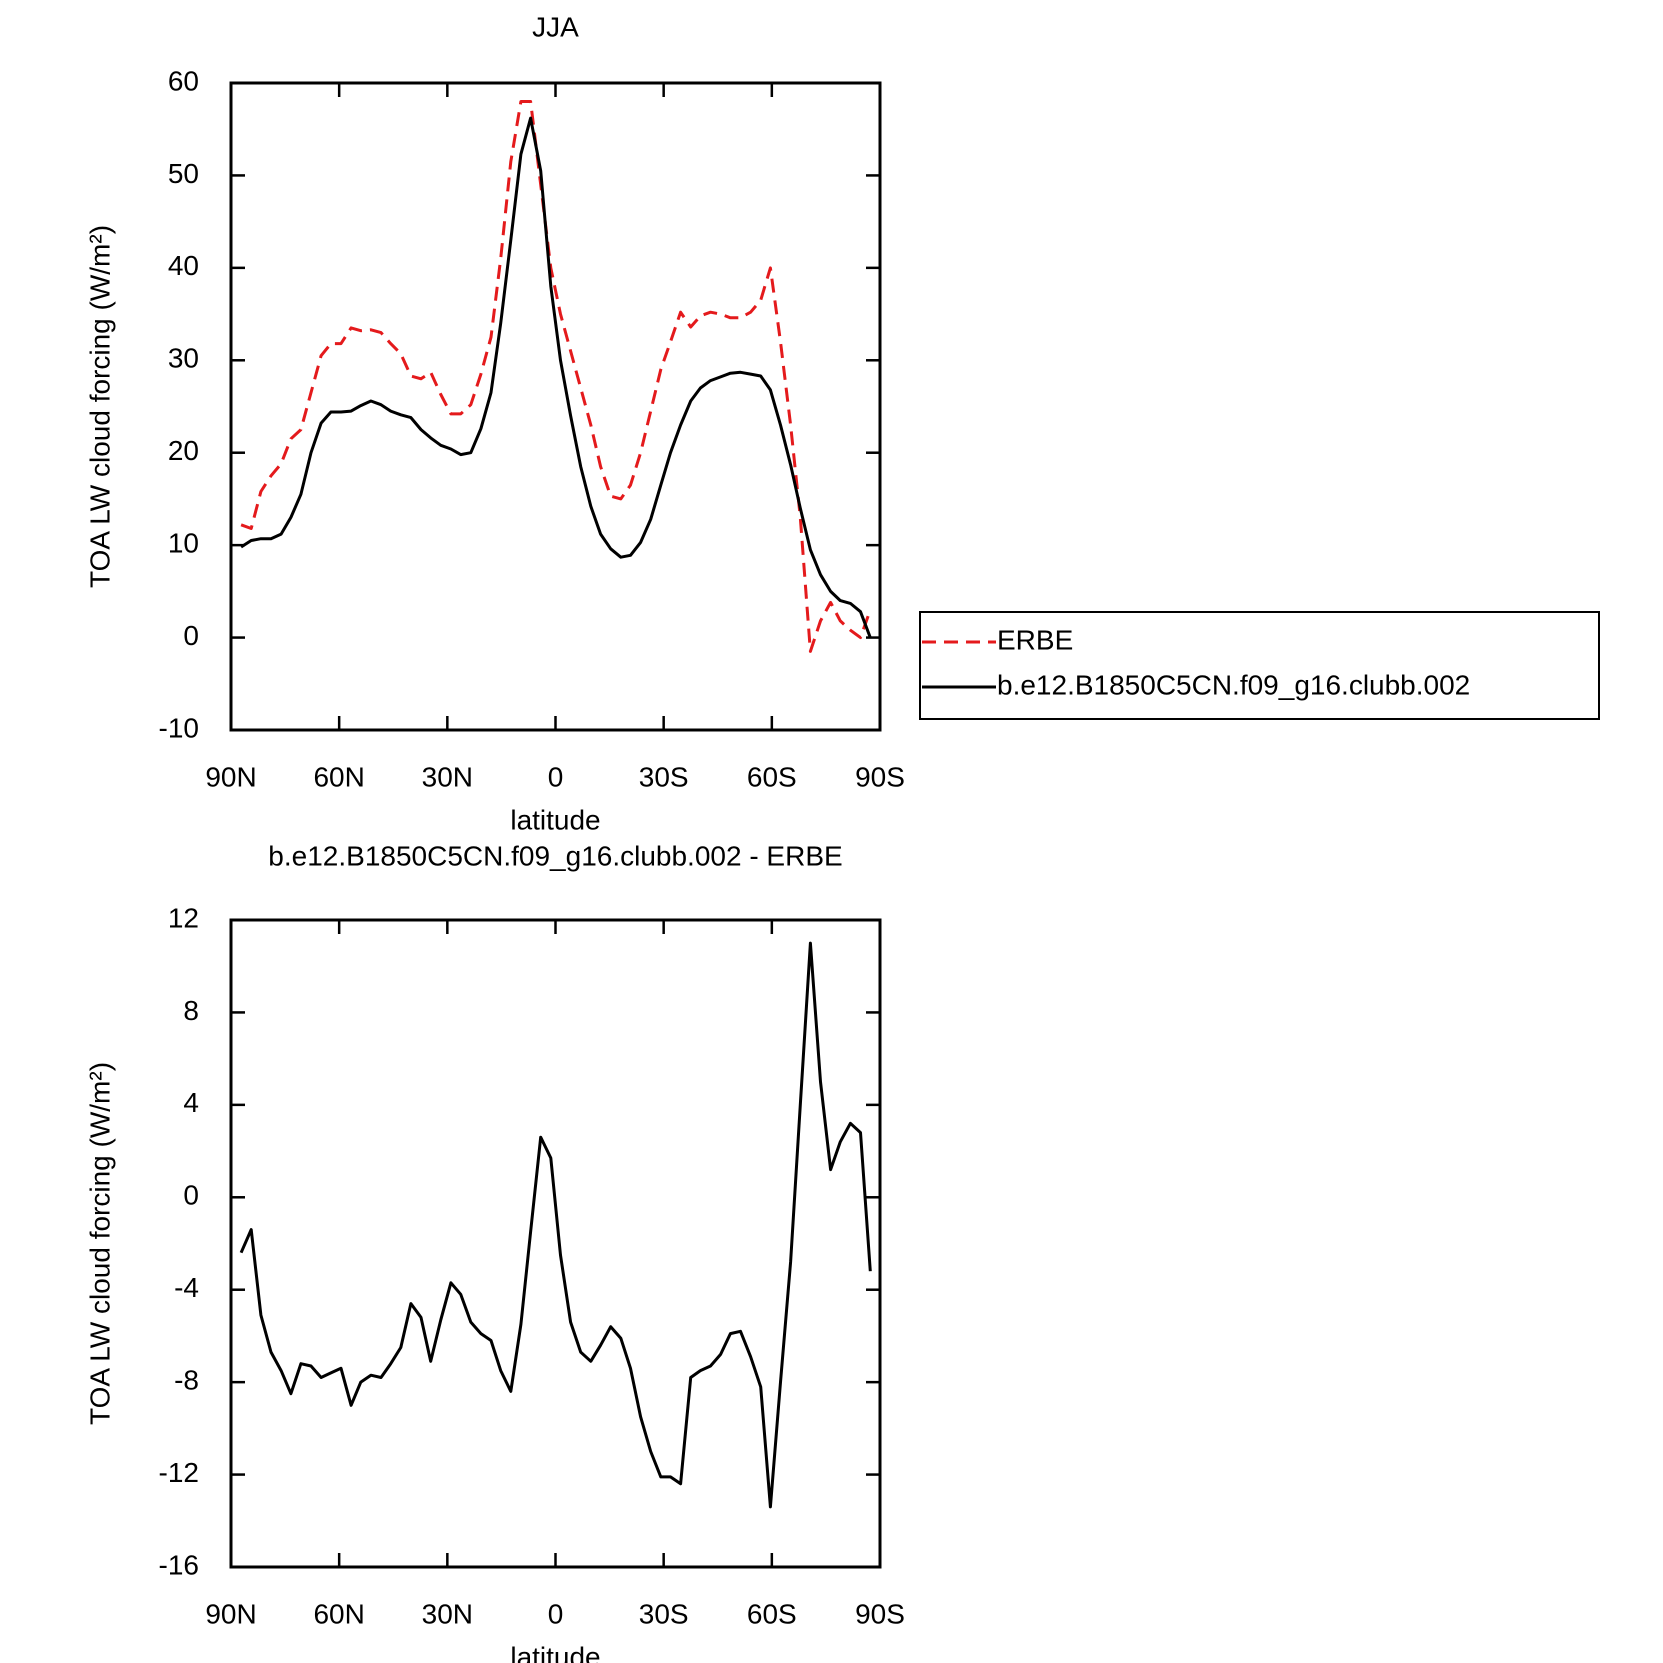 The height and width of the screenshot is (1663, 1663). Describe the element at coordinates (183, 543) in the screenshot. I see `y-tick-label: 10` at that location.